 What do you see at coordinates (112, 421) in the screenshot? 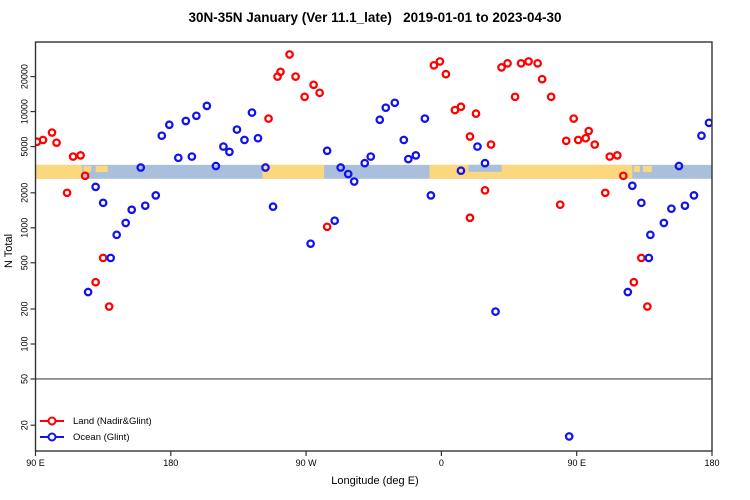
I see `legend-label-land: Land (Nadir&Glint)` at bounding box center [112, 421].